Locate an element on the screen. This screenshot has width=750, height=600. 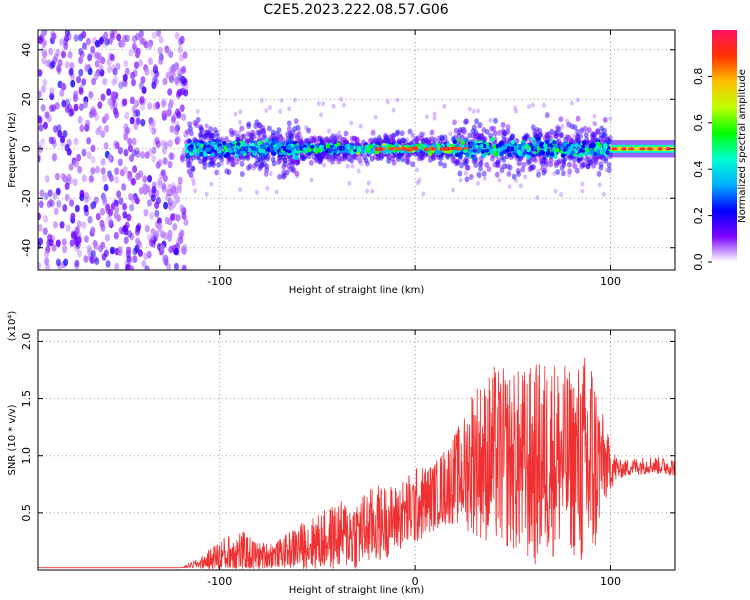
snr-x-tick-label: 0 is located at coordinates (415, 581).